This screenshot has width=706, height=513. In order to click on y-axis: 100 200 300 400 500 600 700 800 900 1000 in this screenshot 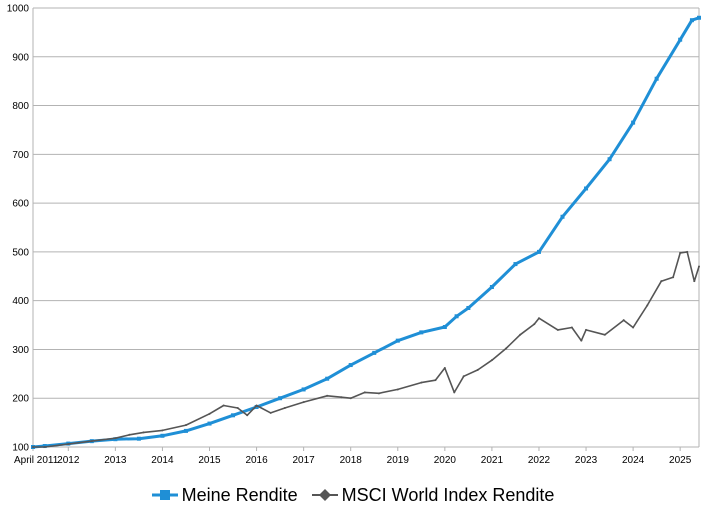, I will do `click(18, 229)`.